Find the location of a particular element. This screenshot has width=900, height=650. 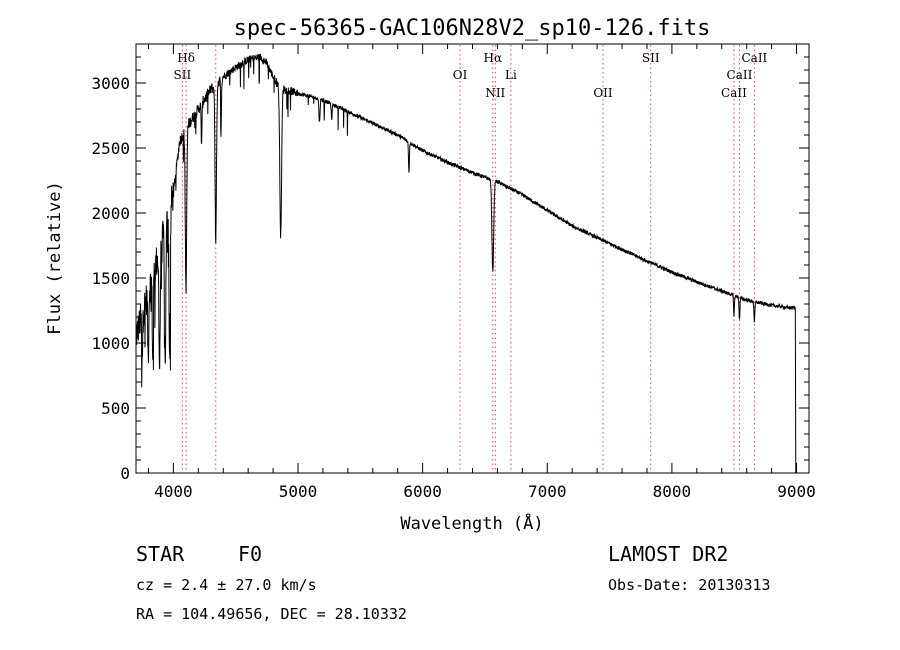

object-subclass: F0 is located at coordinates (250, 554).